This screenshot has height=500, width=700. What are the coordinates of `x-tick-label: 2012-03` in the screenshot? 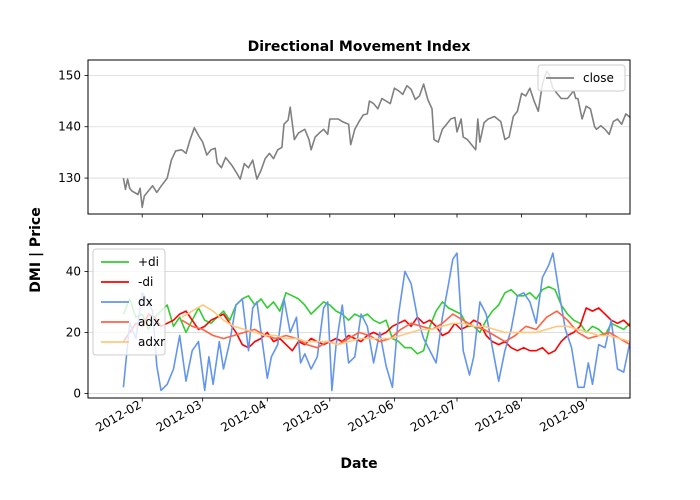 It's located at (179, 415).